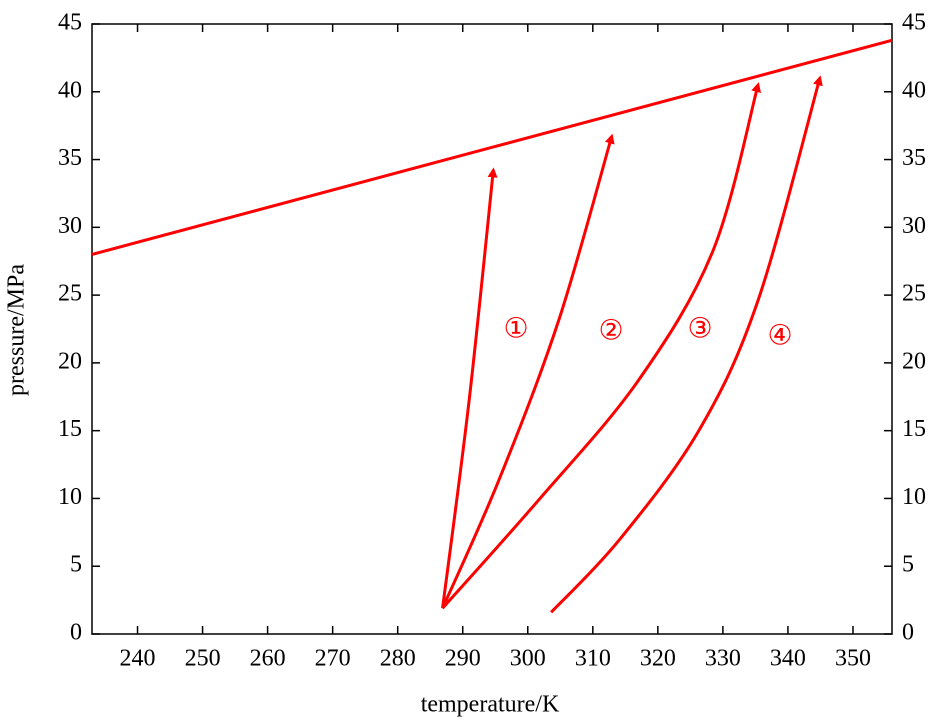 This screenshot has height=725, width=945. I want to click on curve-label: ③, so click(699, 328).